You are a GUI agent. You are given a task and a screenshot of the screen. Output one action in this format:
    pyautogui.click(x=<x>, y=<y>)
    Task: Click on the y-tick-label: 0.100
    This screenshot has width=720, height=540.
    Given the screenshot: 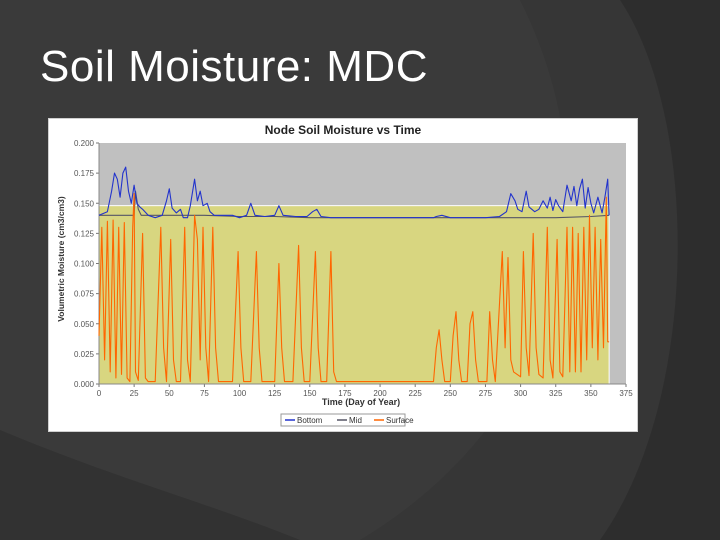 What is the action you would take?
    pyautogui.click(x=84, y=264)
    